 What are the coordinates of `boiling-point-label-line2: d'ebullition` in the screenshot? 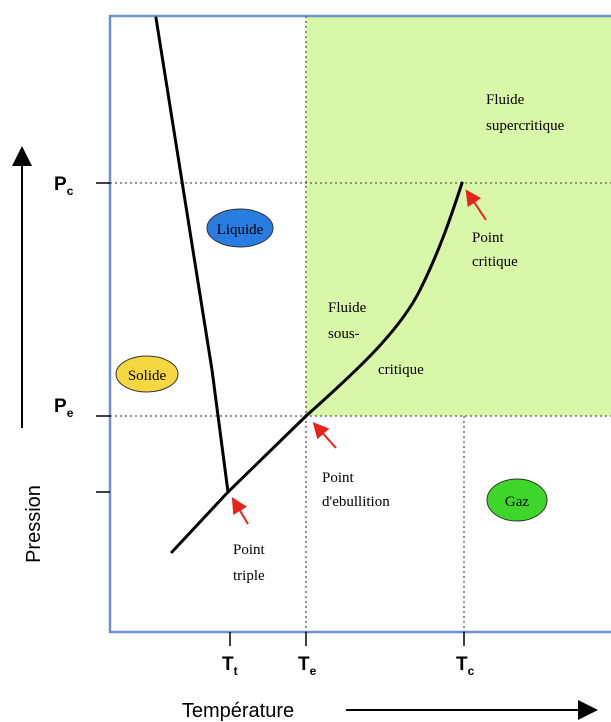 It's located at (356, 502).